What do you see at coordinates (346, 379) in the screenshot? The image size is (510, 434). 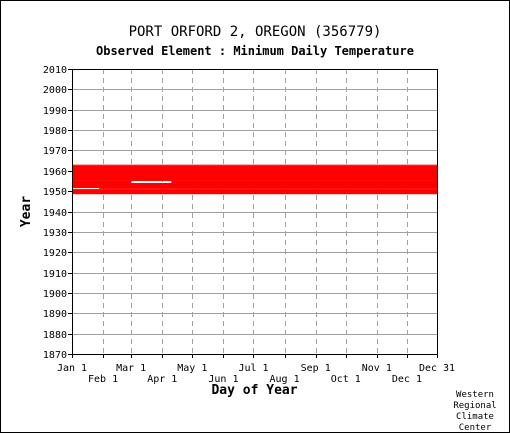 I see `x-tick-label: Oct 1` at bounding box center [346, 379].